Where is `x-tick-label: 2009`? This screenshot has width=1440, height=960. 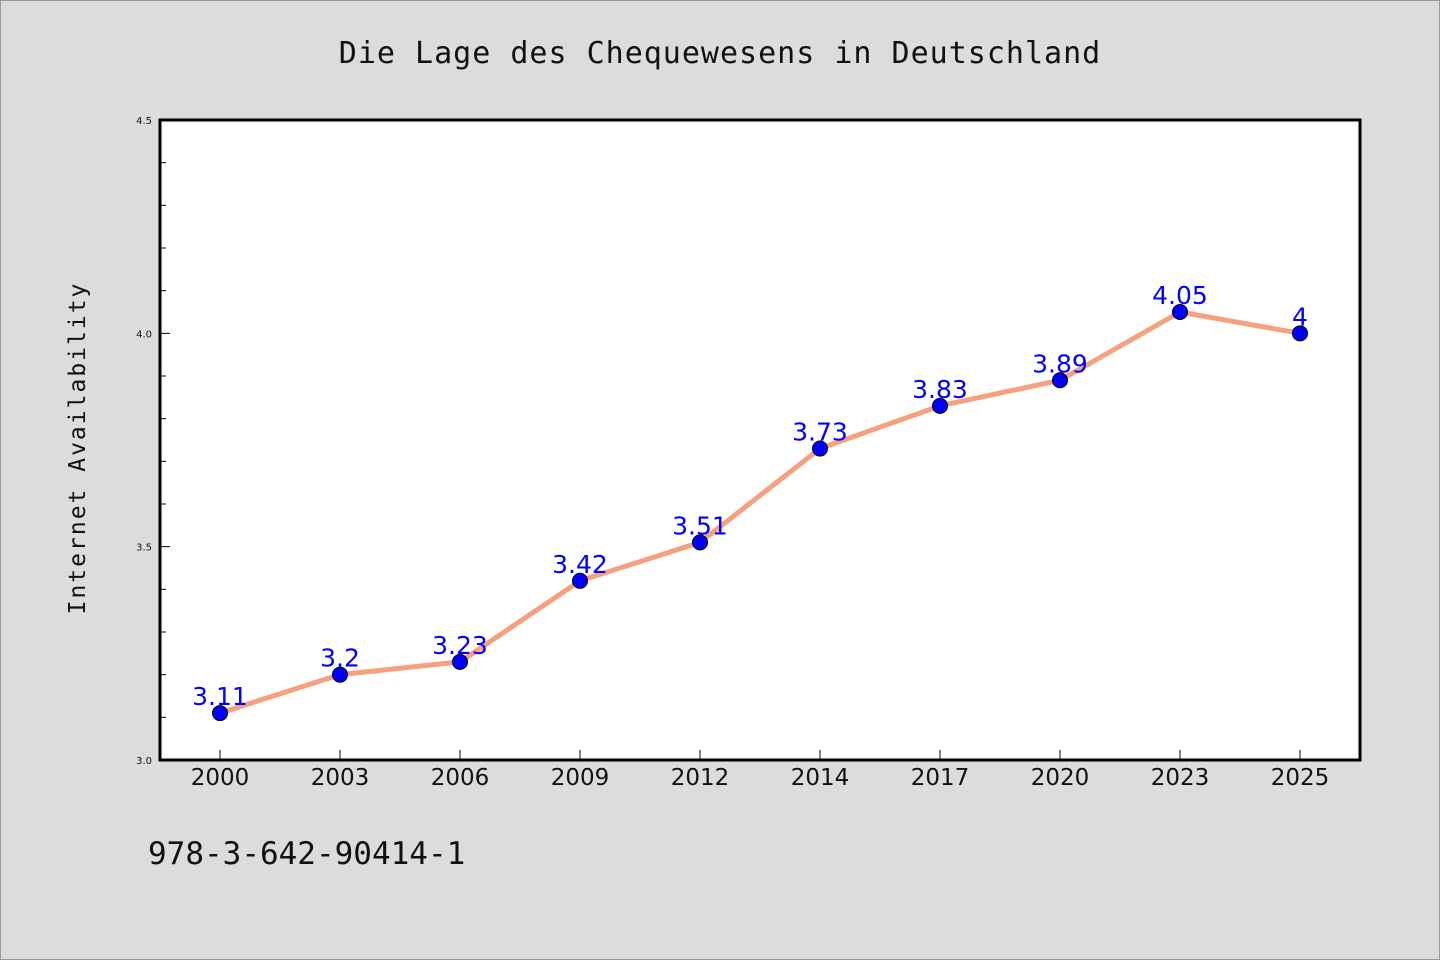 x-tick-label: 2009 is located at coordinates (580, 778).